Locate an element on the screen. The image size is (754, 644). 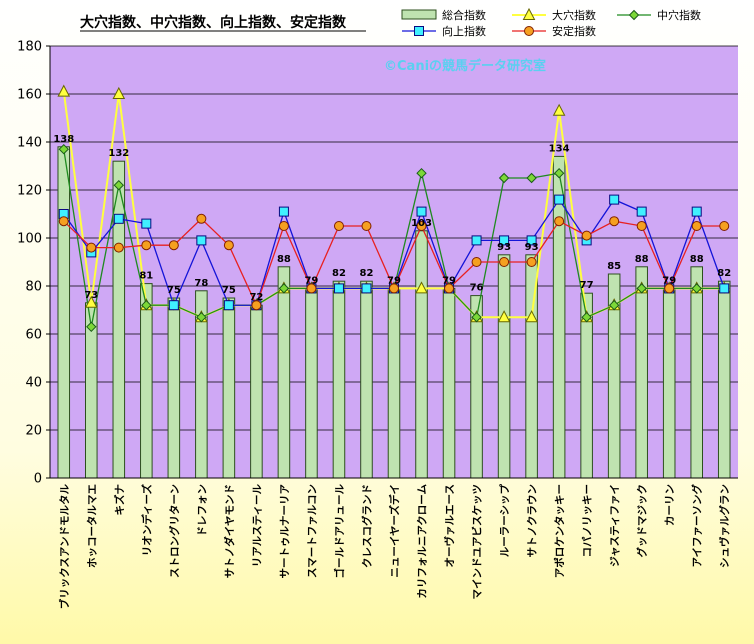
data-label: 134 is located at coordinates (559, 148).